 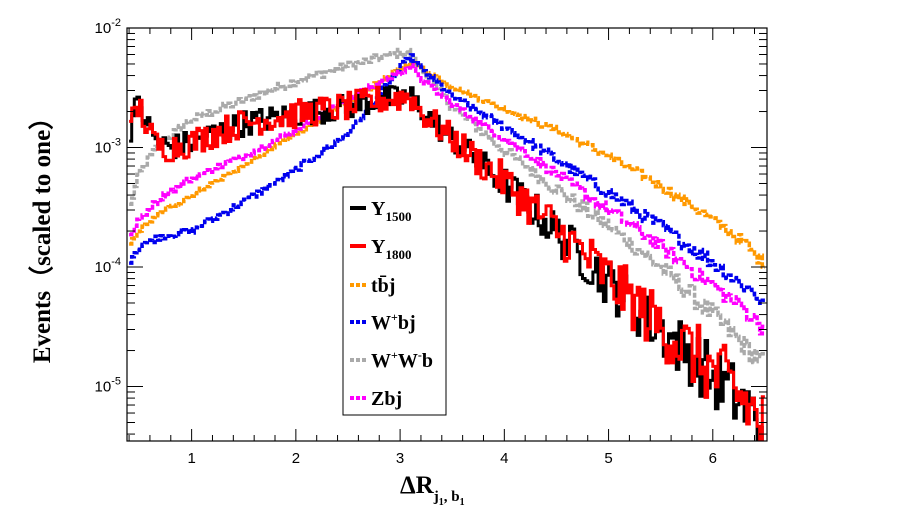 What do you see at coordinates (108, 147) in the screenshot?
I see `y-tick-label: 10⁻³` at bounding box center [108, 147].